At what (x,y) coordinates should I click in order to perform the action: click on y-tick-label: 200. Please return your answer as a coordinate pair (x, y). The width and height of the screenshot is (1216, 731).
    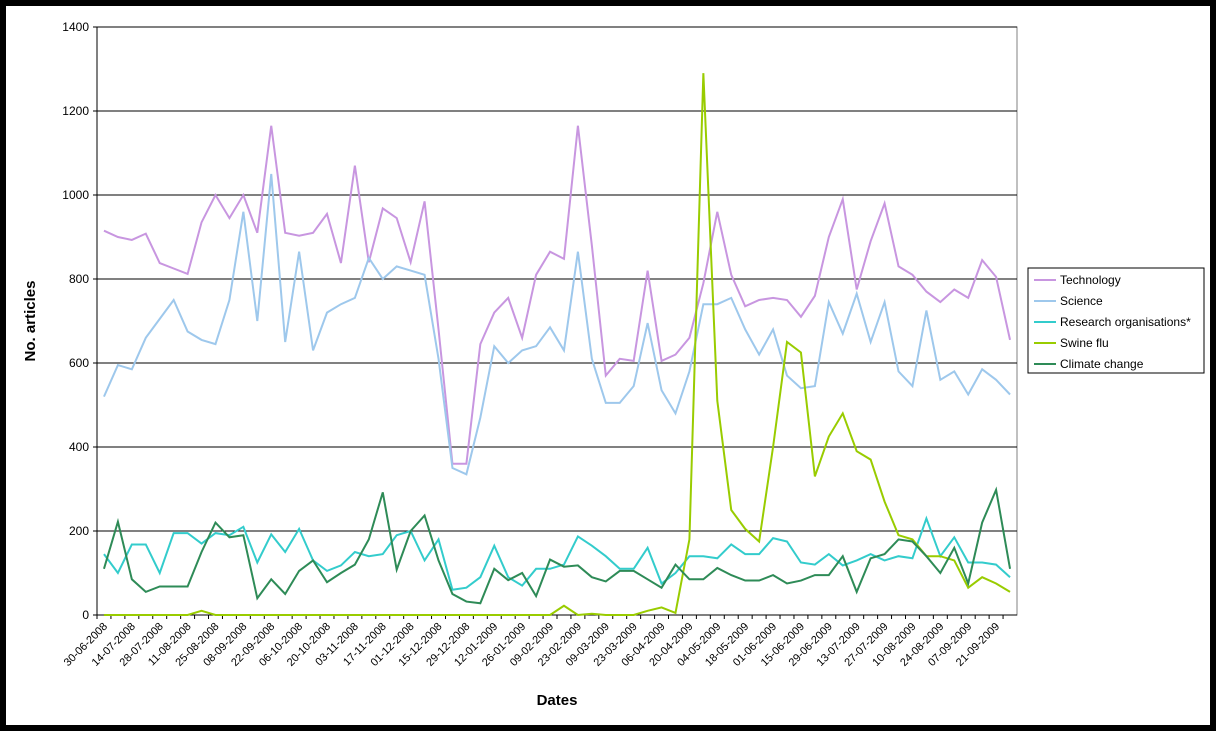
    Looking at the image, I should click on (79, 531).